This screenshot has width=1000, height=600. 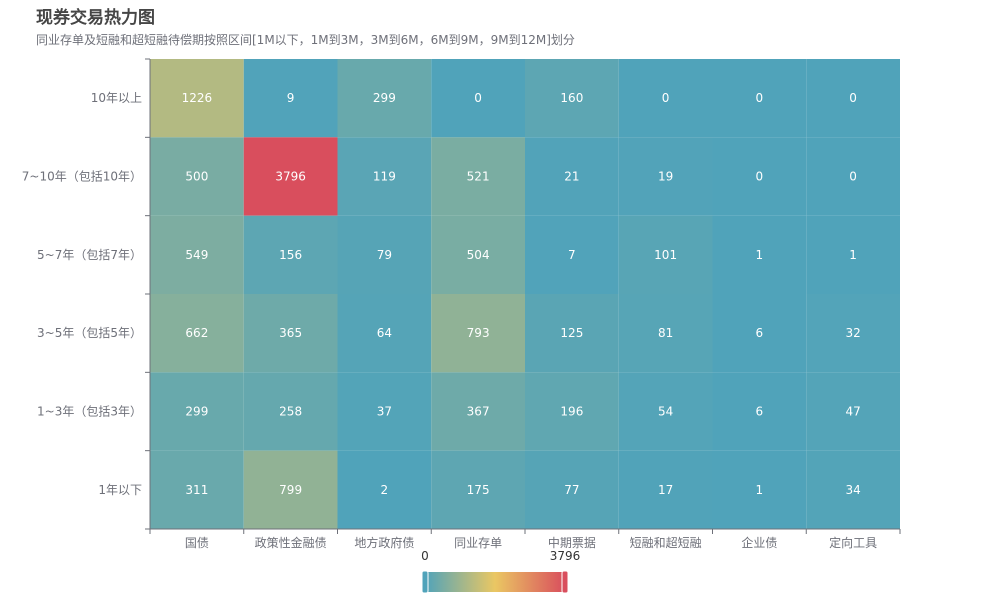 I want to click on cell-value-label: 19, so click(x=665, y=177).